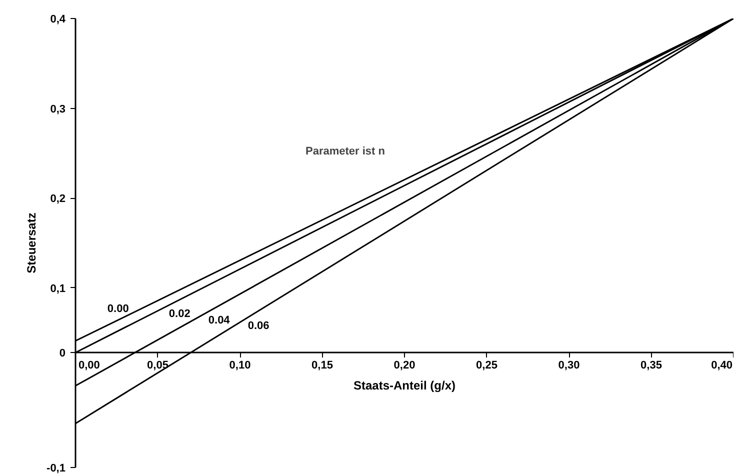  What do you see at coordinates (118, 309) in the screenshot?
I see `series-label: 0.00` at bounding box center [118, 309].